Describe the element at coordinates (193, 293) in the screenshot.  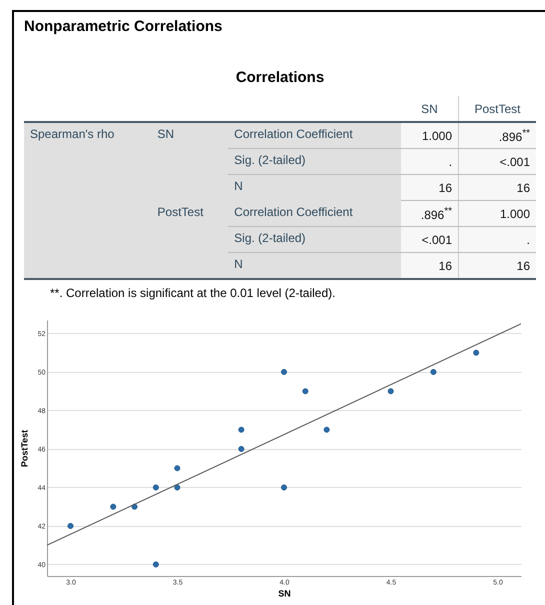
I see `text: **. Correlation is significant at the 0.01 level (2-tailed).` at that location.